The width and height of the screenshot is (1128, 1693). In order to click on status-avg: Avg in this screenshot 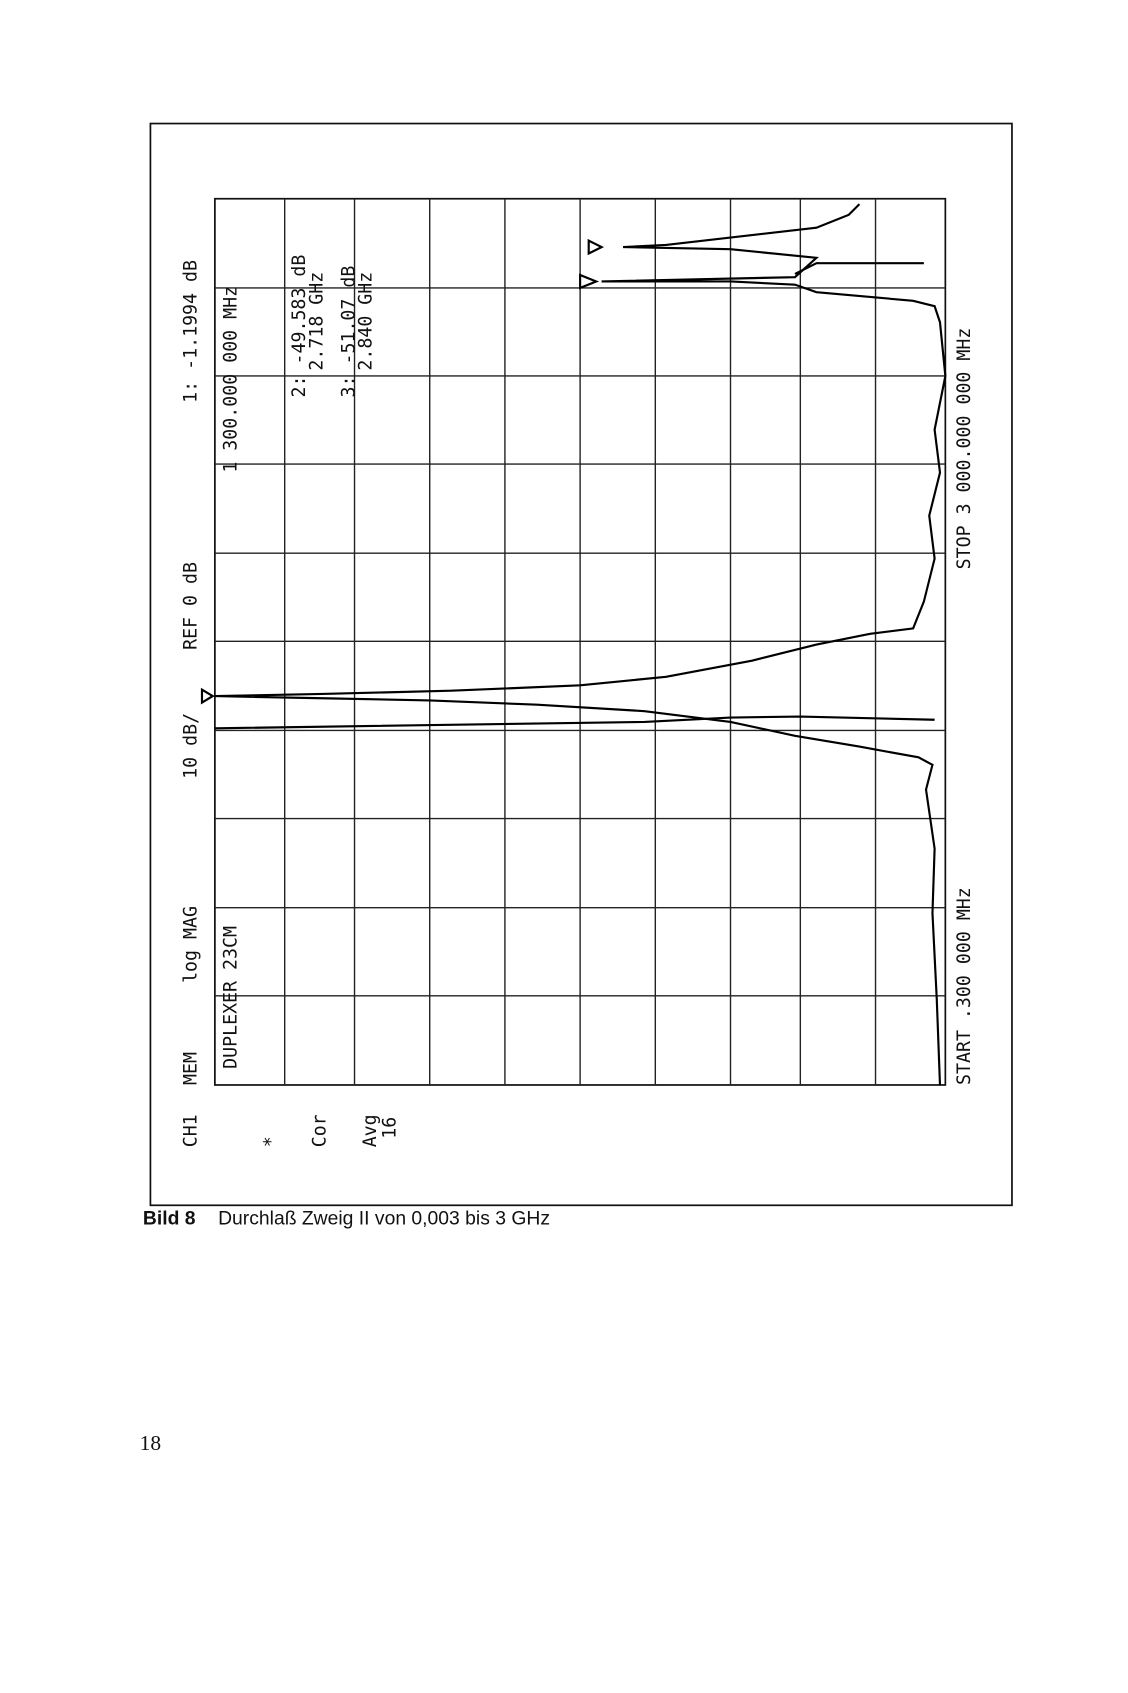, I will do `click(370, 1130)`.